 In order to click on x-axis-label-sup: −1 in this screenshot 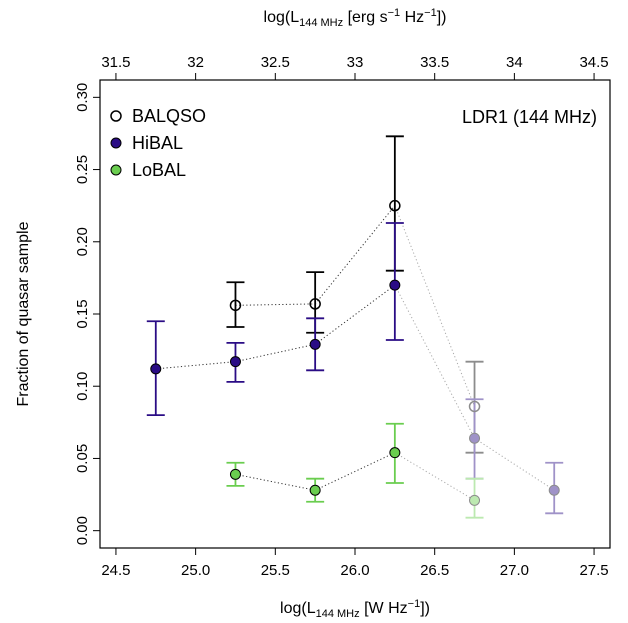, I will do `click(414, 604)`.